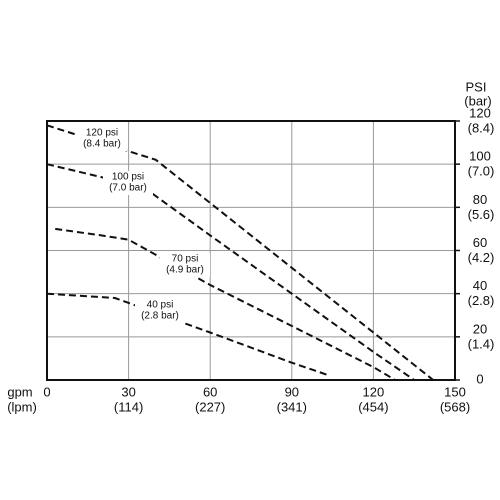  What do you see at coordinates (476, 86) in the screenshot?
I see `y-axis-label: PSI` at bounding box center [476, 86].